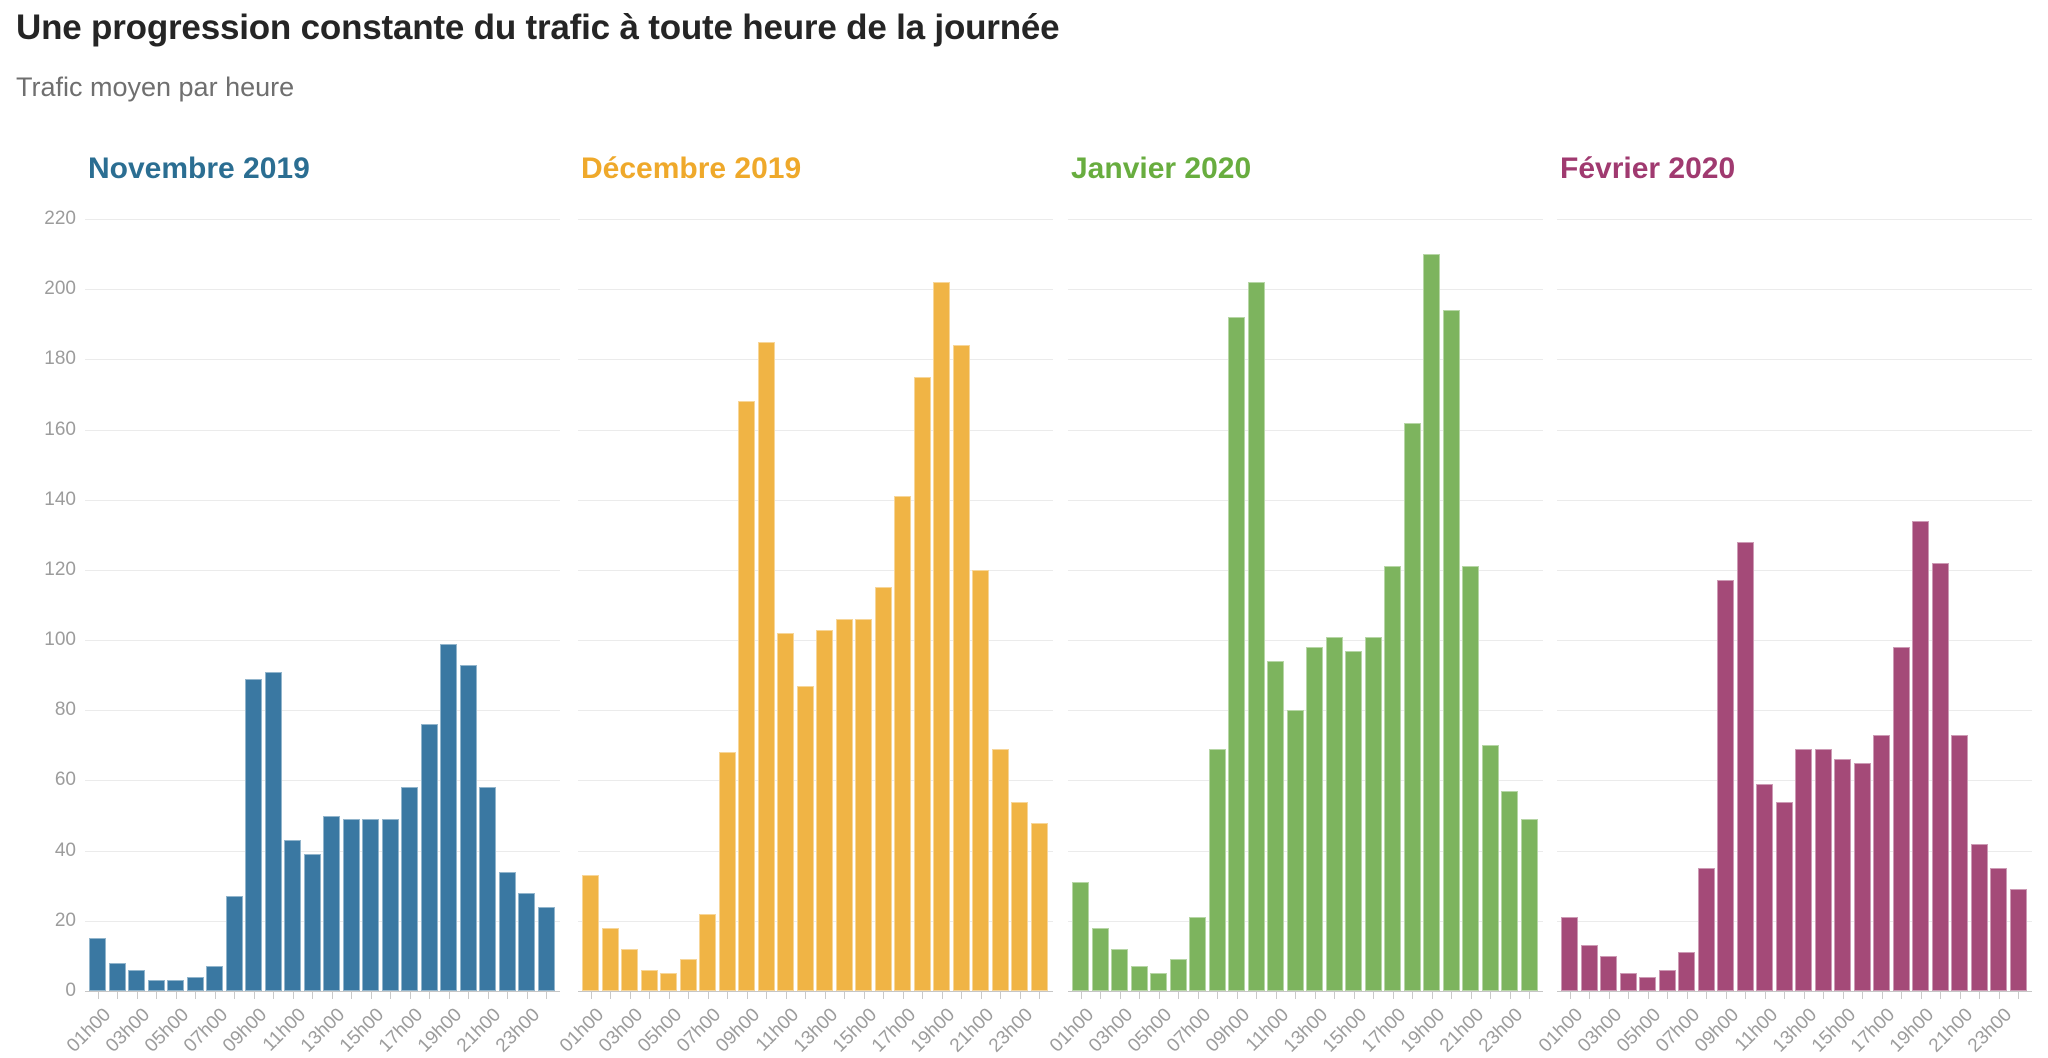 The image size is (2048, 1058). I want to click on bar-janvier-2020-07h00, so click(1198, 954).